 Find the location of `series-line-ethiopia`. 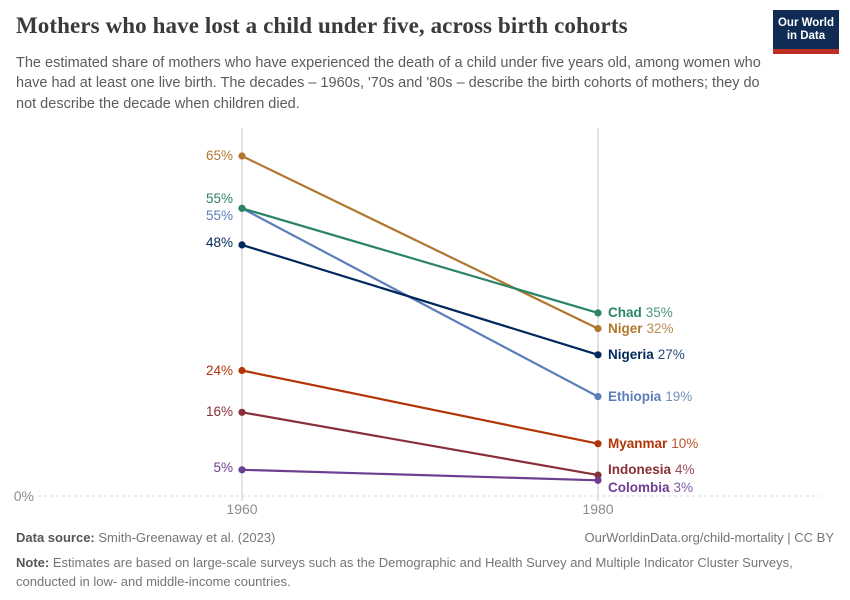

series-line-ethiopia is located at coordinates (420, 302).